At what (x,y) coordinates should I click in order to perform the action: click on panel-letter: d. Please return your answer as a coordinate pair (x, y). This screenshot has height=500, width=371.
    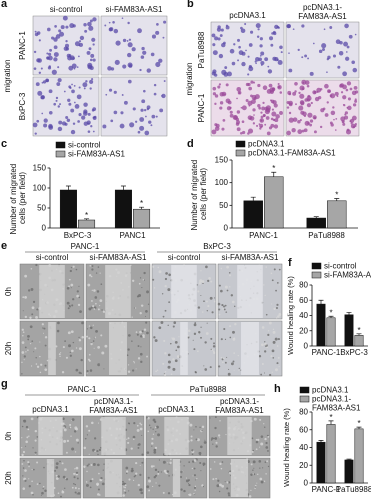
    Looking at the image, I should click on (190, 144).